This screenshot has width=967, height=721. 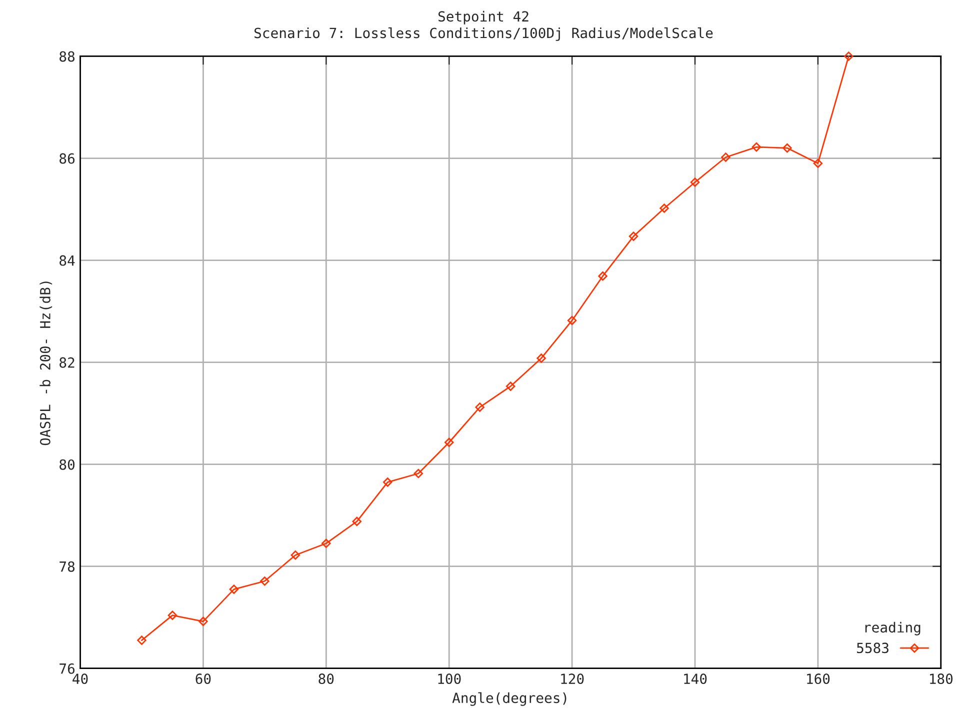 I want to click on x-tick-label: 60, so click(x=203, y=679).